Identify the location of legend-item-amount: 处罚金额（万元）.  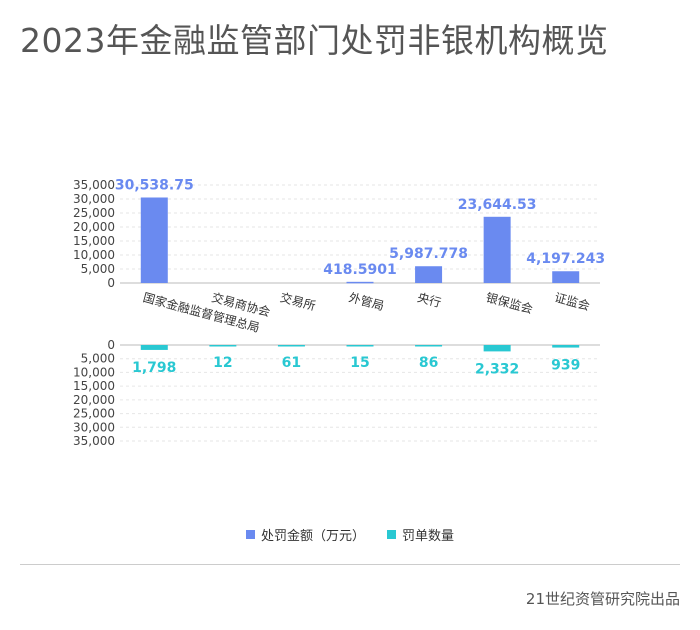
(305, 534).